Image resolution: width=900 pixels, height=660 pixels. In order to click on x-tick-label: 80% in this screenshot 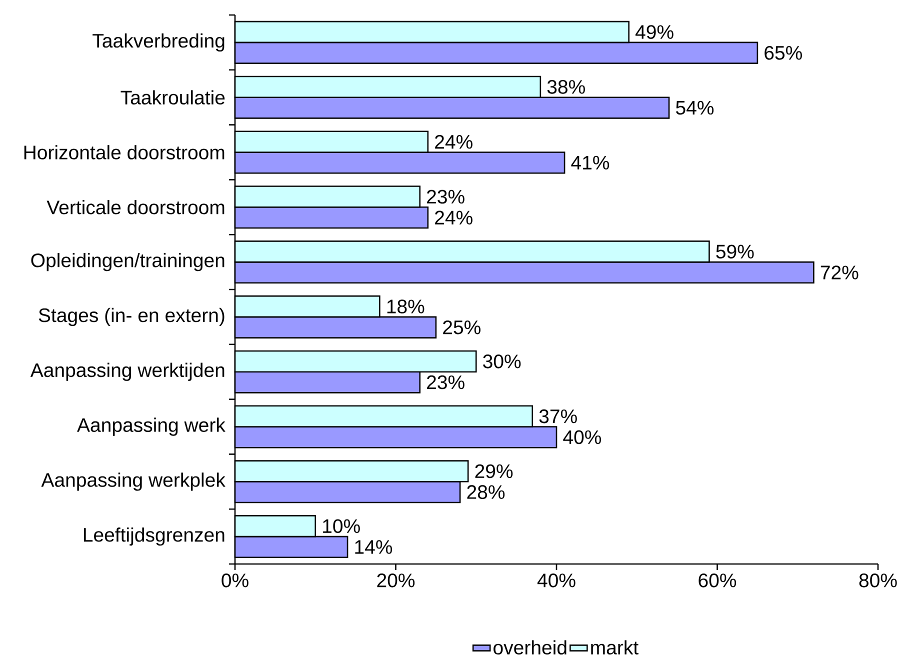, I will do `click(878, 581)`.